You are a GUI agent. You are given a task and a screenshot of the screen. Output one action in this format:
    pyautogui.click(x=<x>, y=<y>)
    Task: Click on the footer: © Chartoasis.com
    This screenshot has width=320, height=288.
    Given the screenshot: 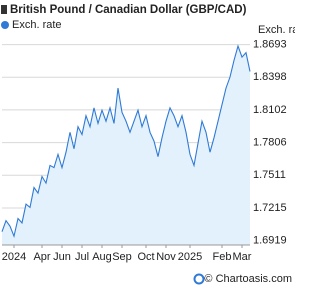 What is the action you would take?
    pyautogui.click(x=248, y=279)
    